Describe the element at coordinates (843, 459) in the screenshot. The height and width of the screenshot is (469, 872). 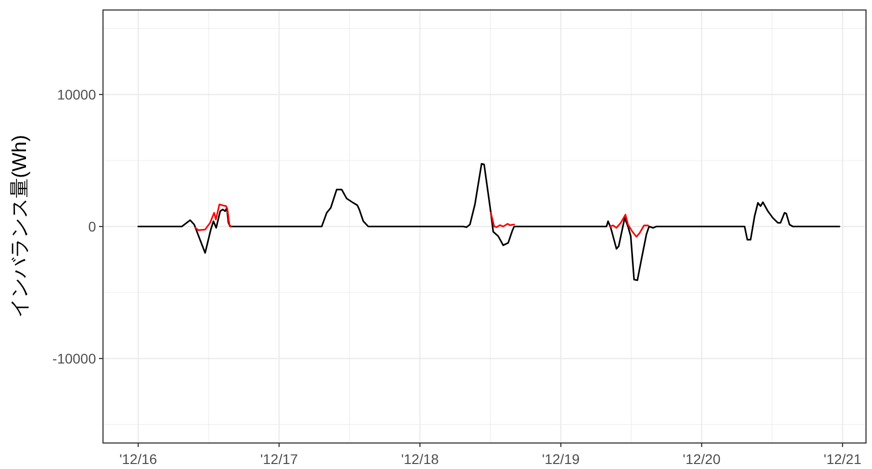
I see `x-tick-label: '12/21` at that location.